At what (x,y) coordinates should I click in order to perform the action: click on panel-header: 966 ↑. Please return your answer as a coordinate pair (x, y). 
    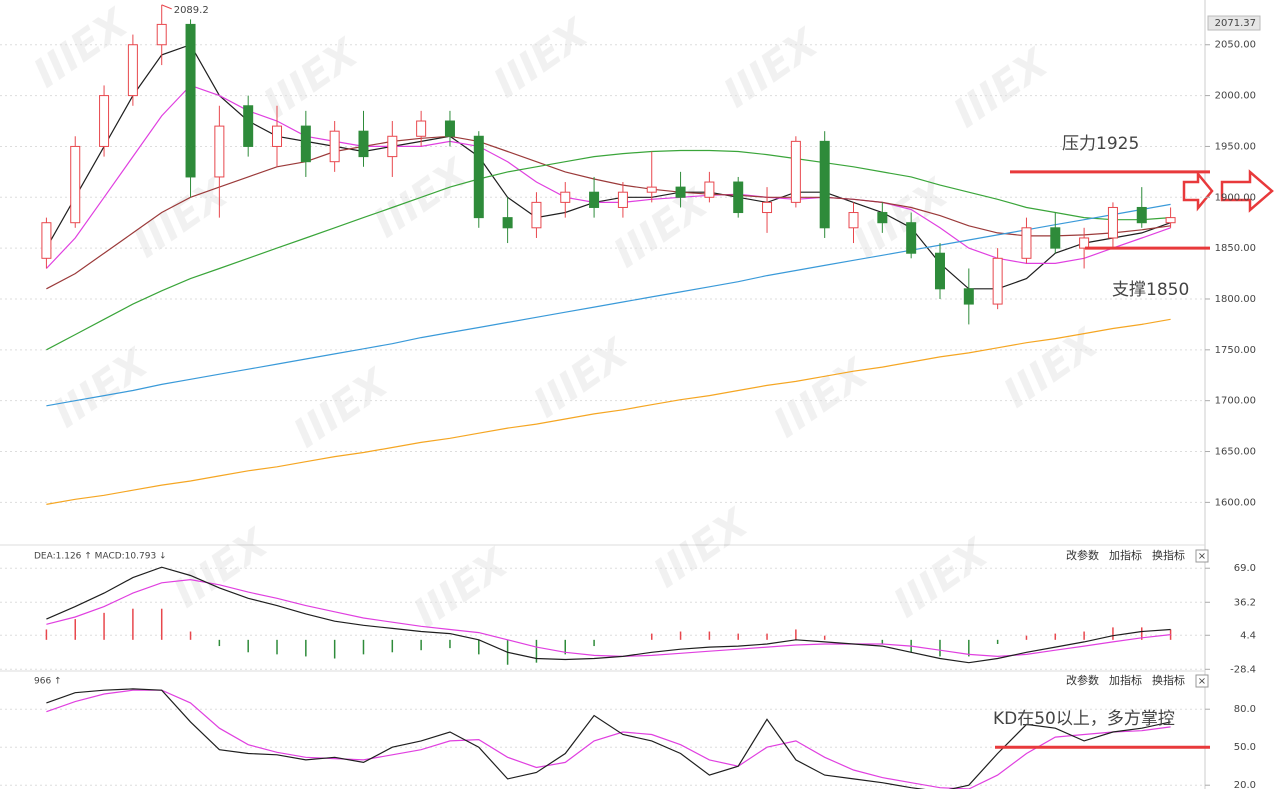
    Looking at the image, I should click on (48, 682).